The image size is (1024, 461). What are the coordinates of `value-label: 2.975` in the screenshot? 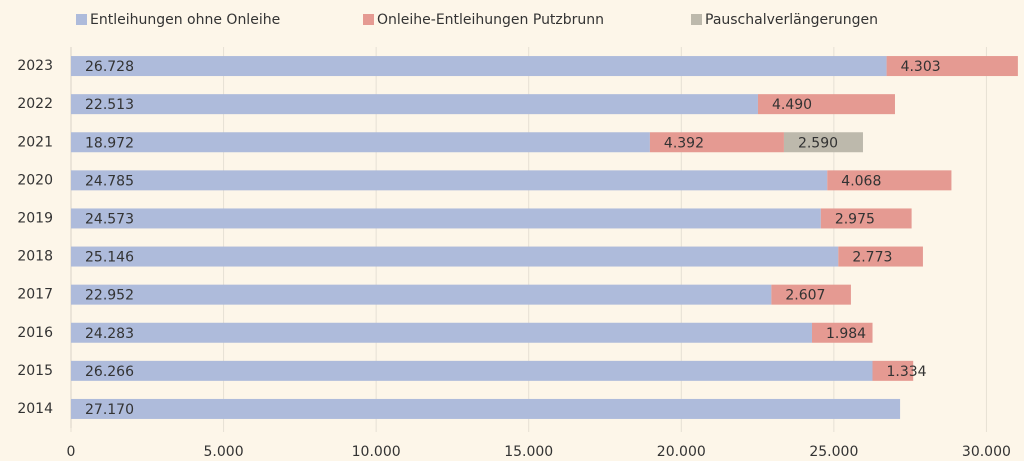 It's located at (855, 219).